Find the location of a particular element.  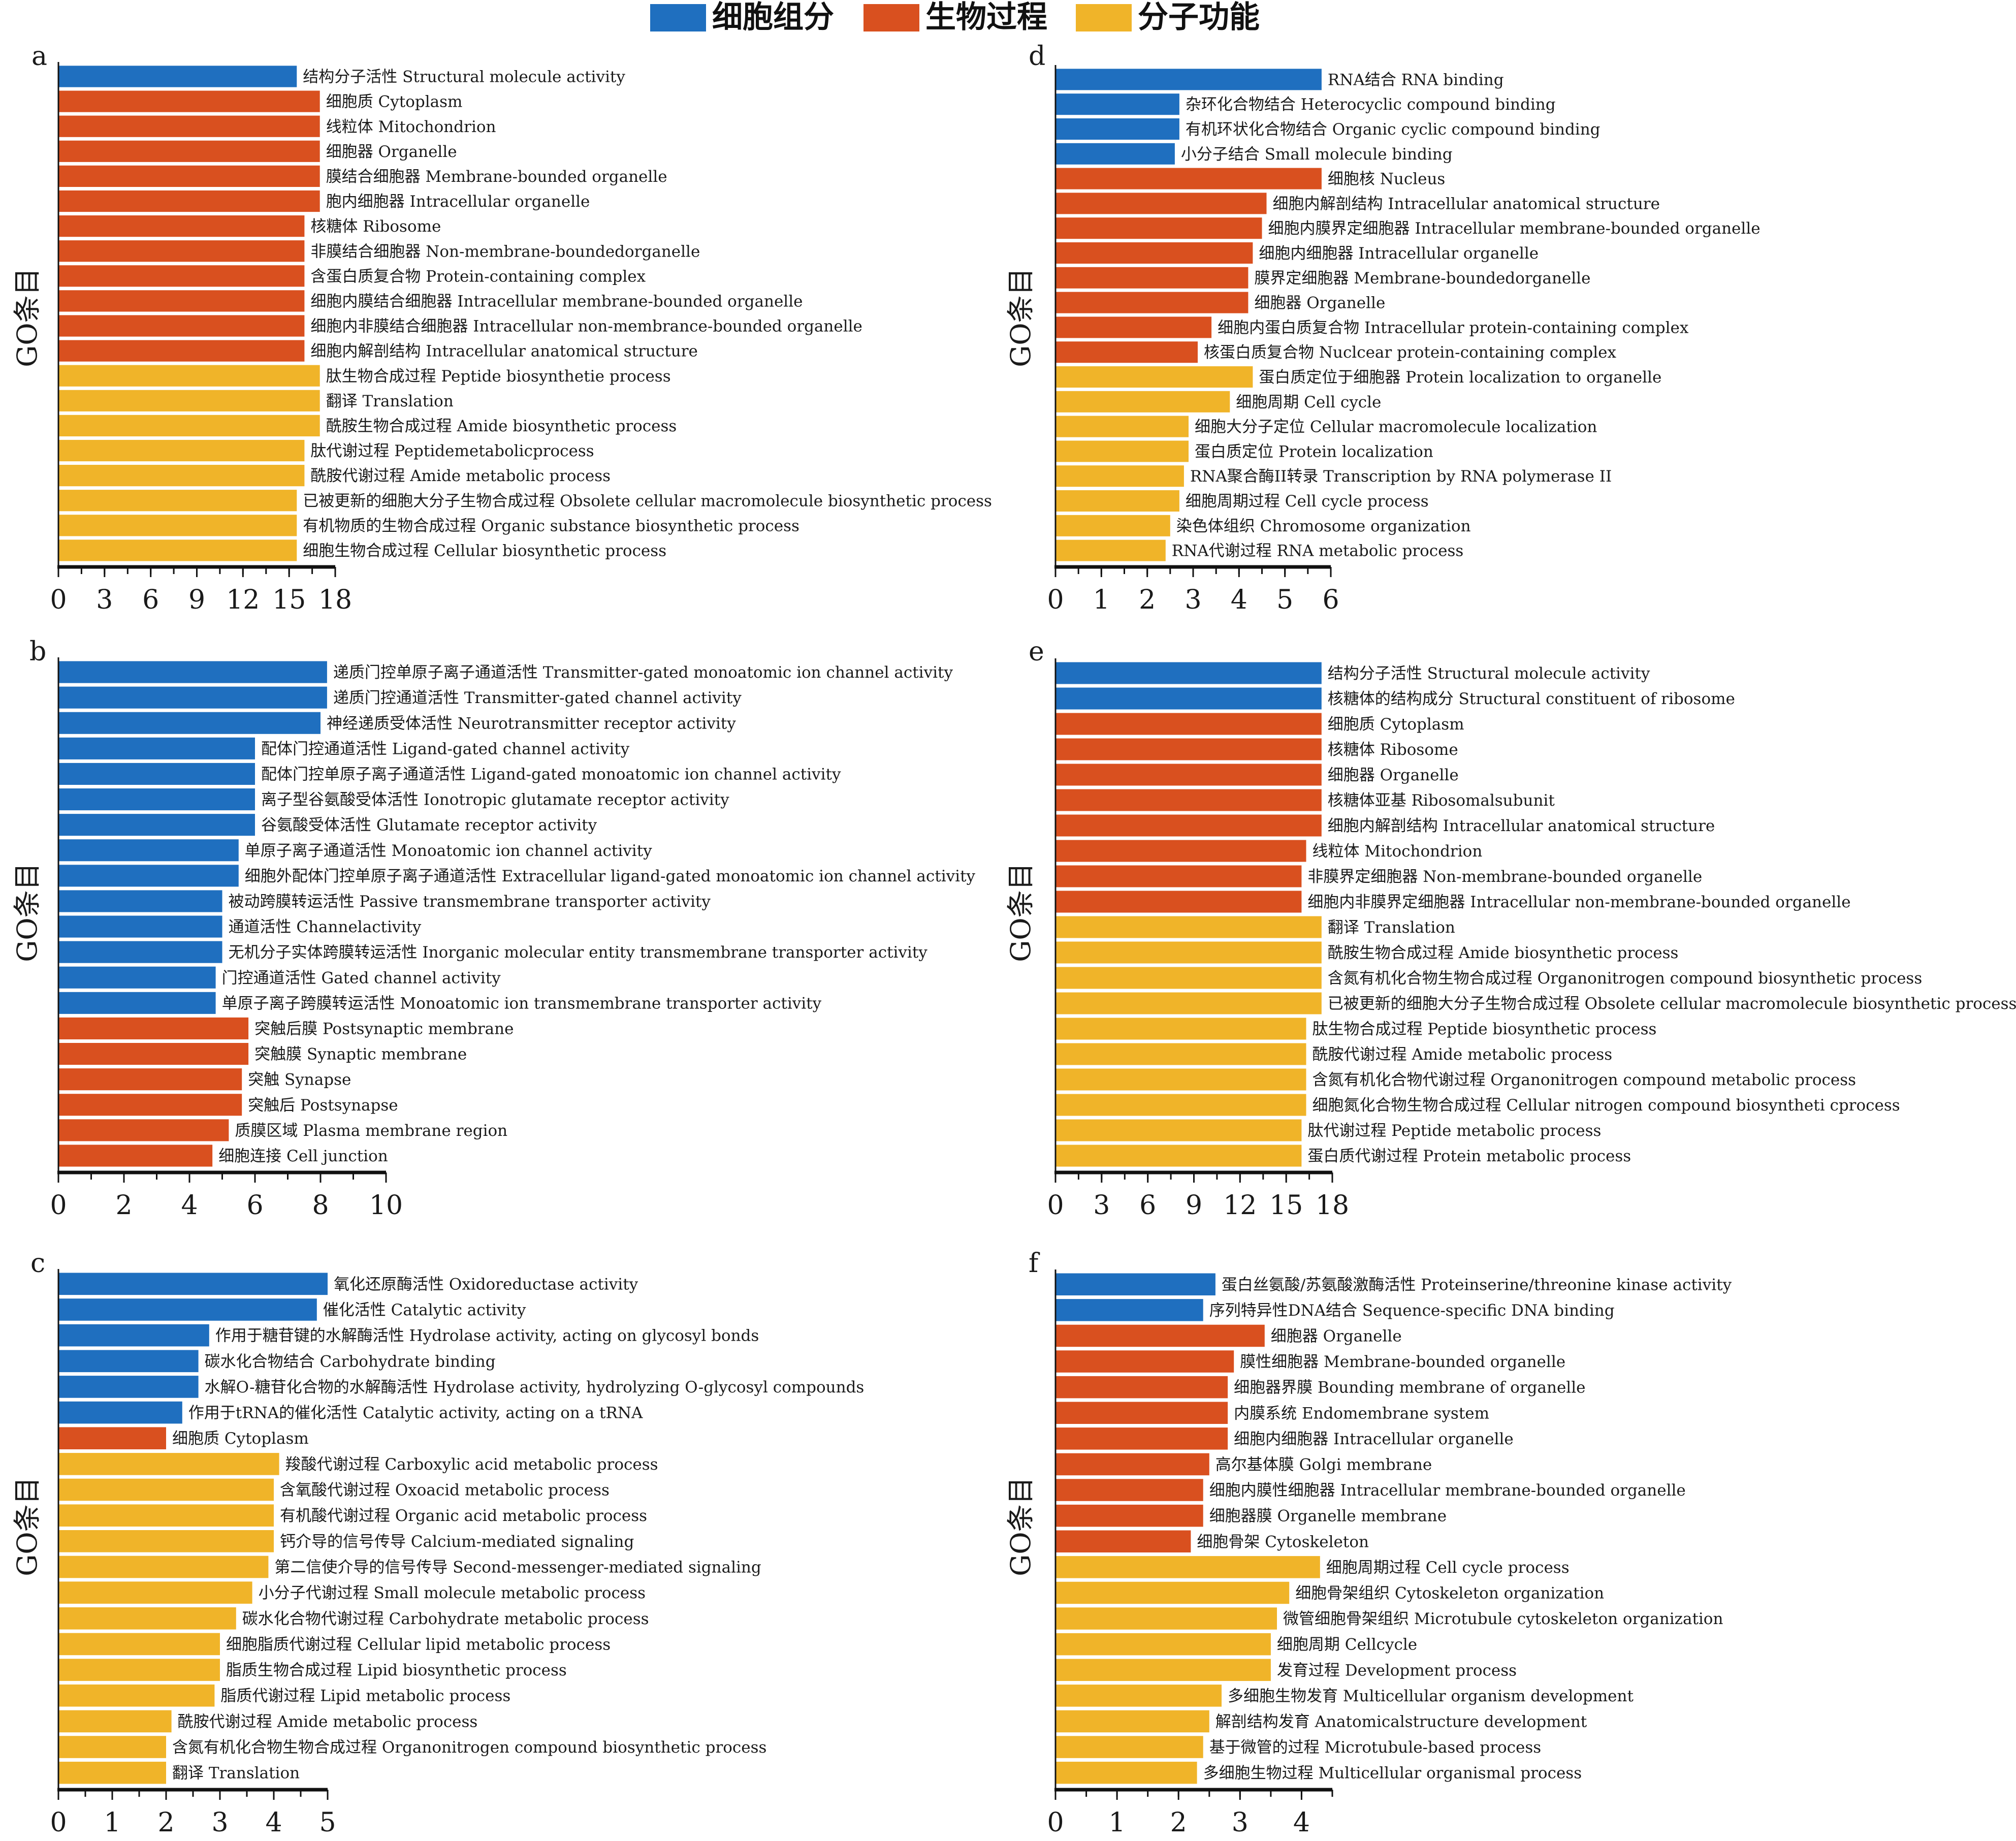

bar-label: 氧化还原酶活性 Oxidoreductase activity is located at coordinates (486, 1284).